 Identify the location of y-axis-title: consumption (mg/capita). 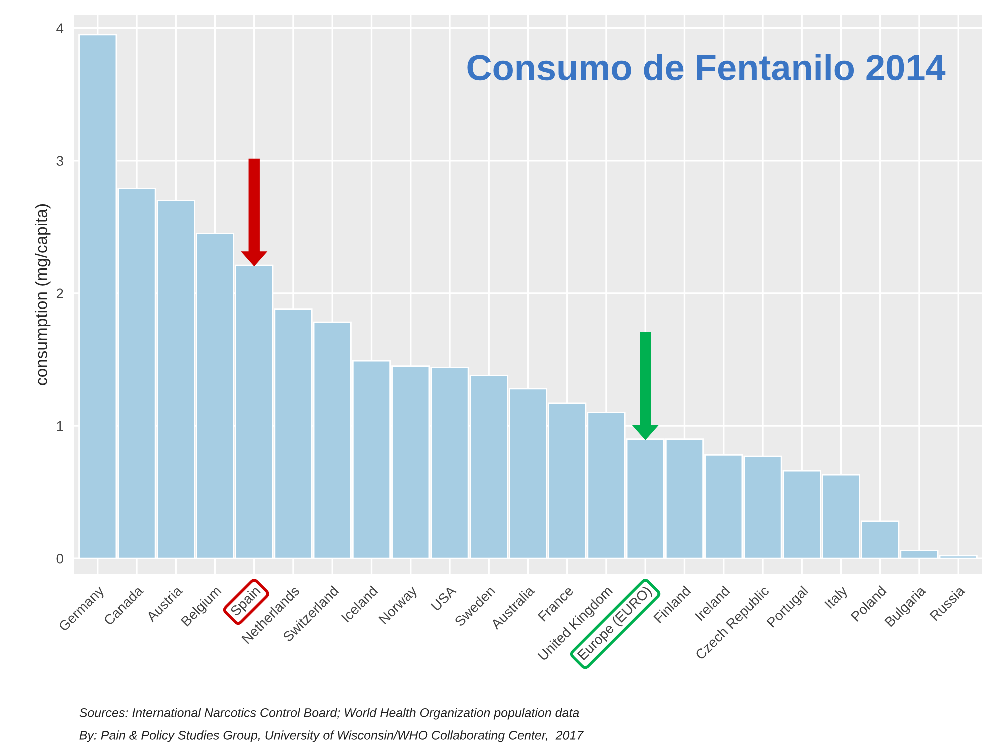
(43, 295).